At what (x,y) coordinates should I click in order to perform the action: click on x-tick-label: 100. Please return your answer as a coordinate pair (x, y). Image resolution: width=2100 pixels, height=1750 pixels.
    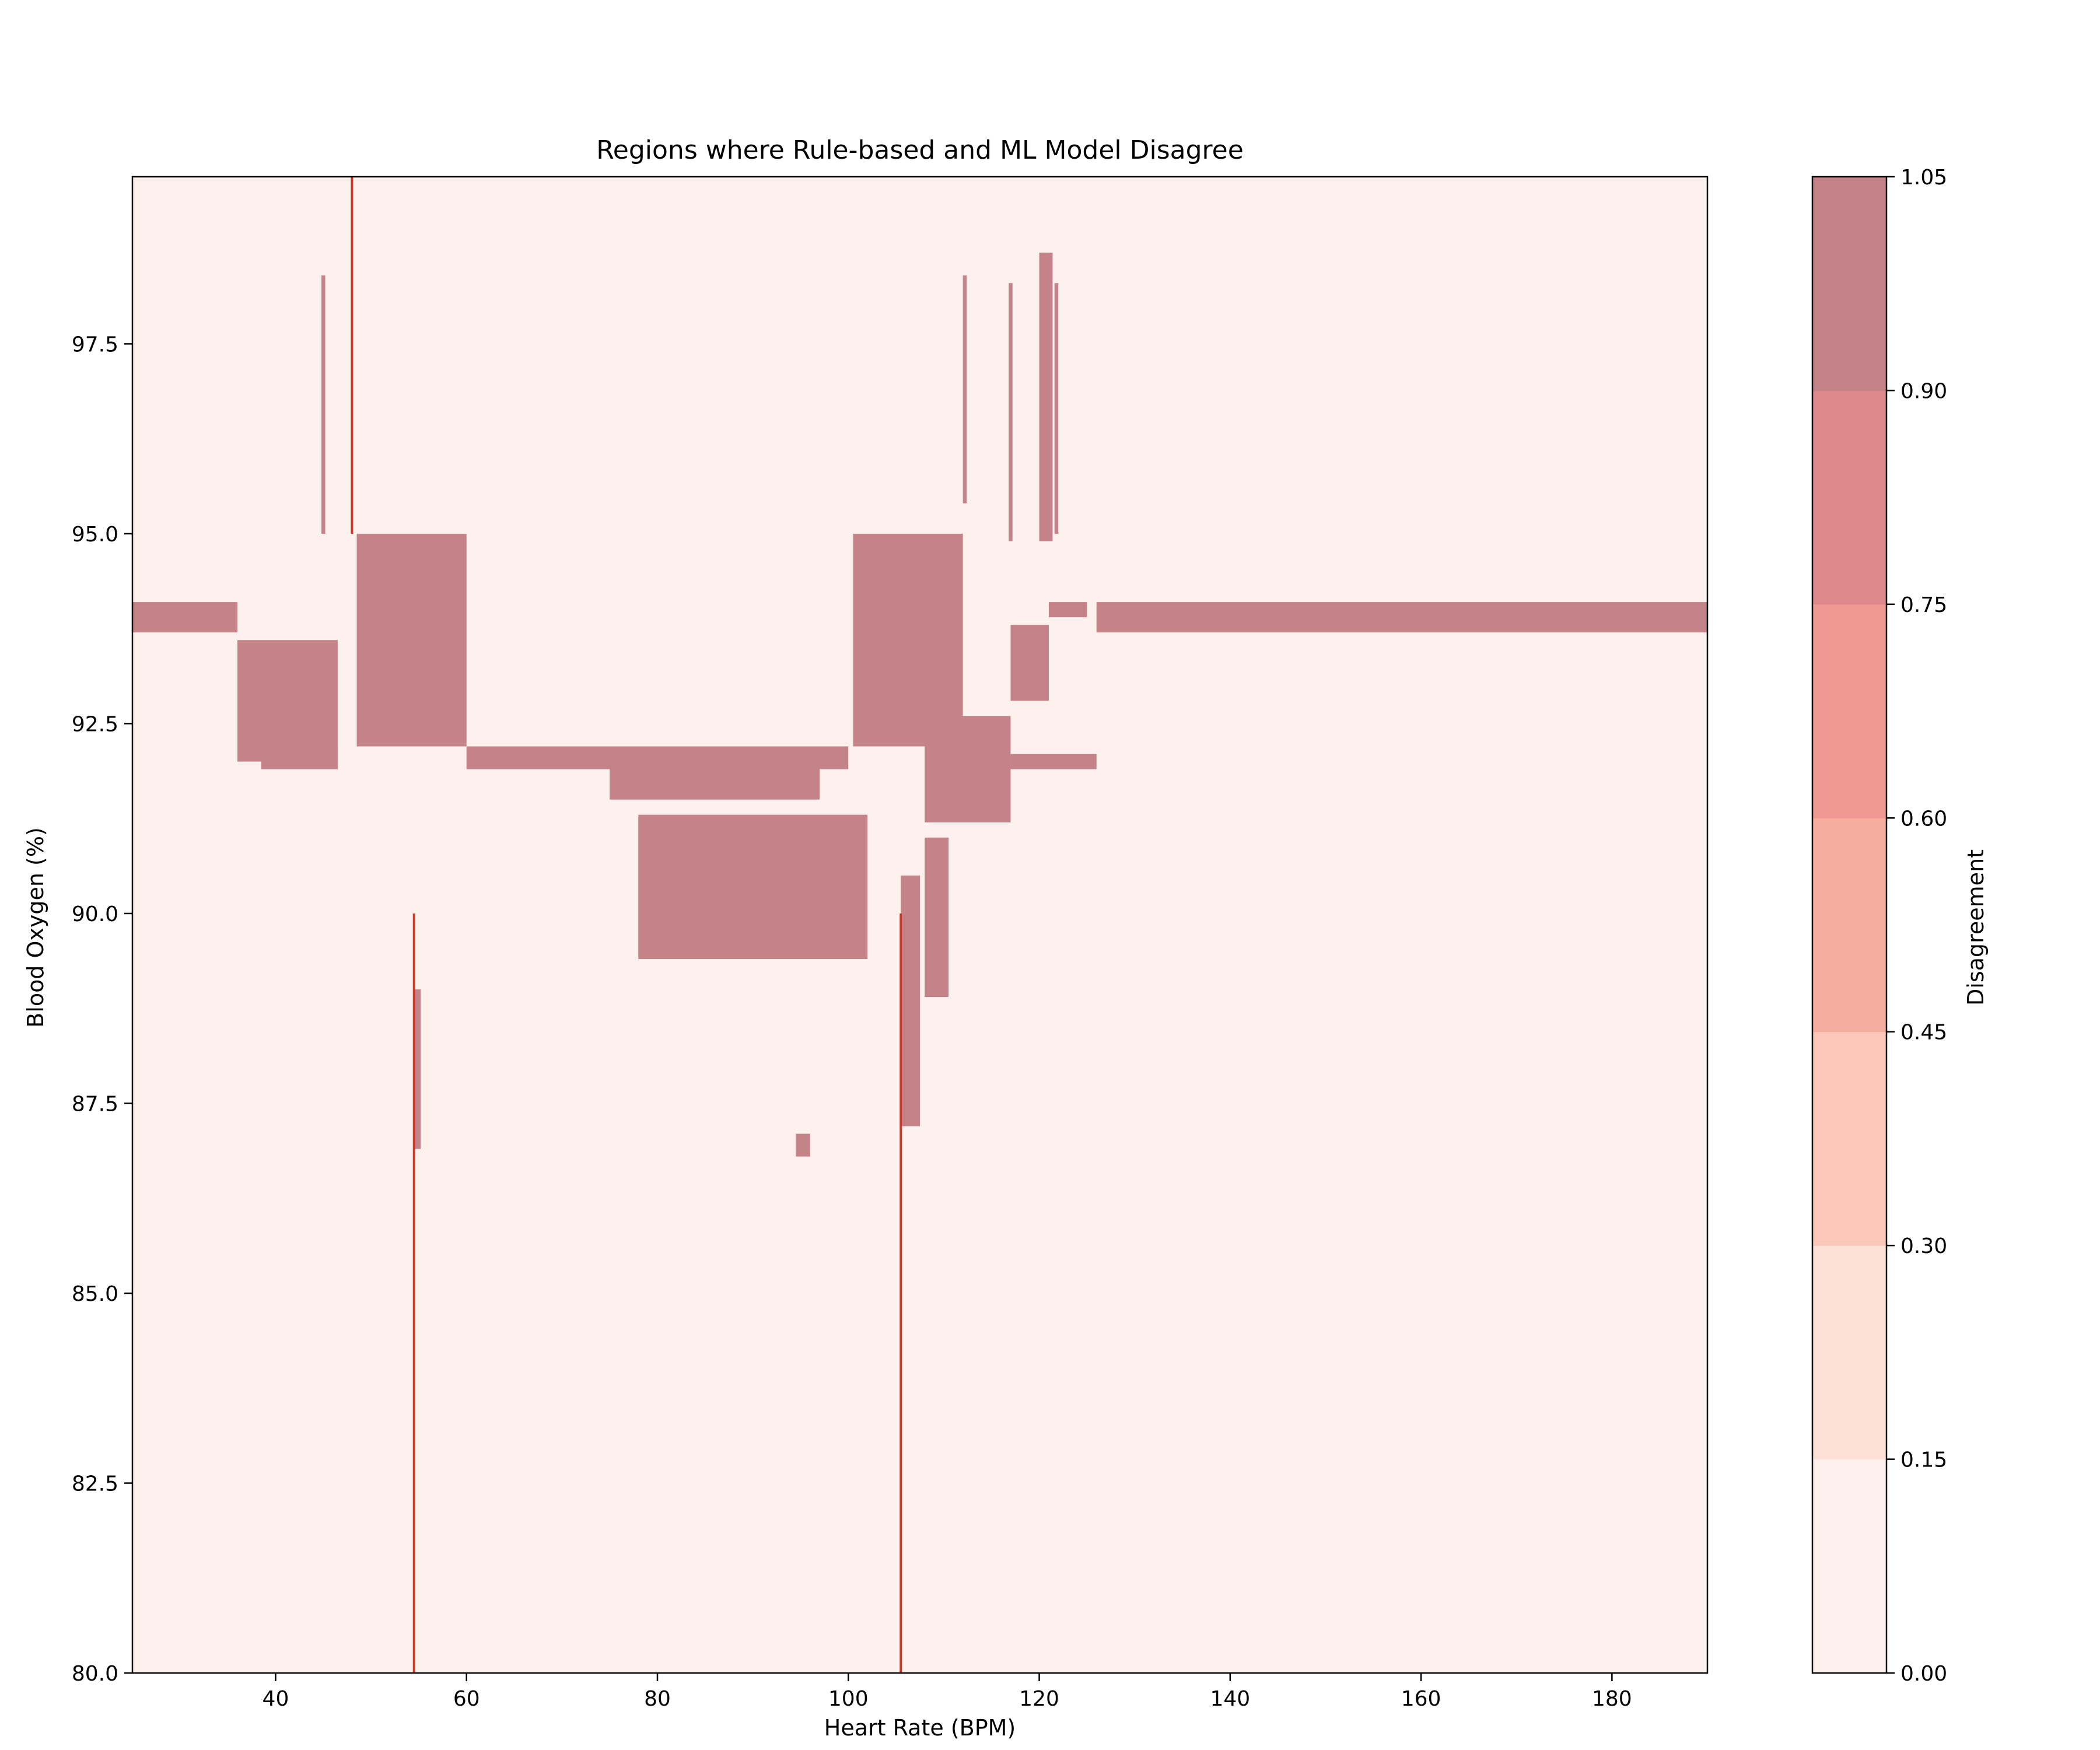
    Looking at the image, I should click on (848, 1699).